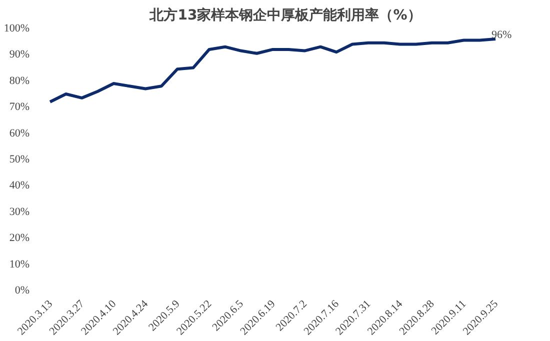 The image size is (550, 341). What do you see at coordinates (285, 15) in the screenshot?
I see `chart-title: 北方13家样本钢企中厚板产能利用率（%）` at bounding box center [285, 15].